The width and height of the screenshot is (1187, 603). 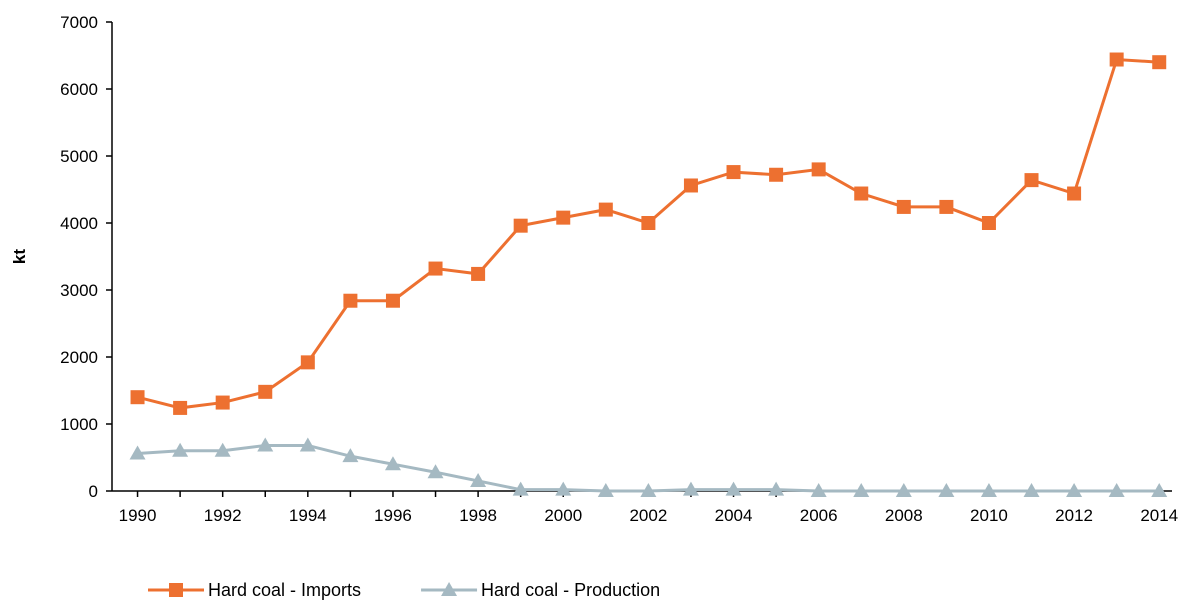 I want to click on x-tick-label: 1992, so click(x=223, y=515).